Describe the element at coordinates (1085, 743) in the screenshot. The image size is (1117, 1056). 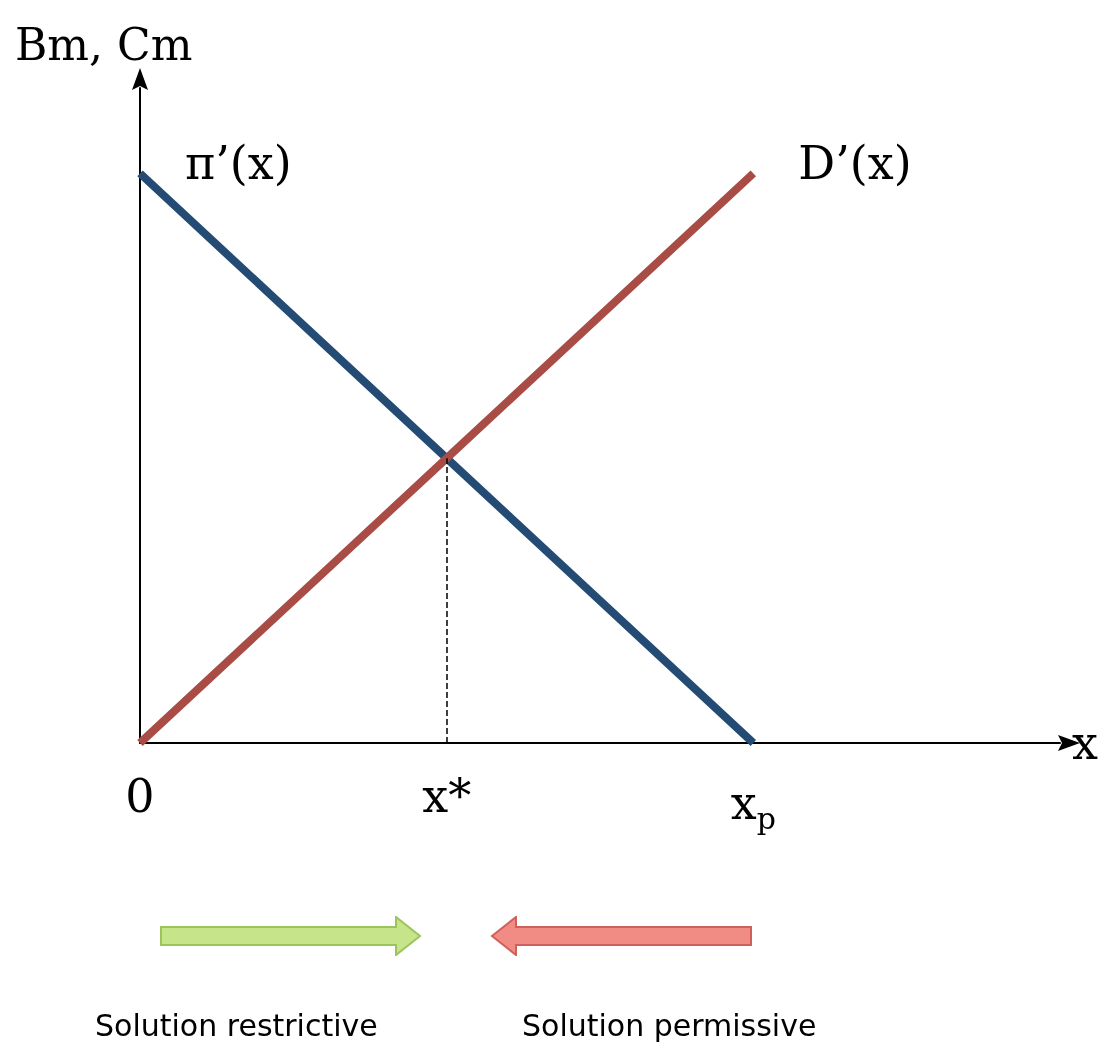
I see `x-axis-title: x` at that location.